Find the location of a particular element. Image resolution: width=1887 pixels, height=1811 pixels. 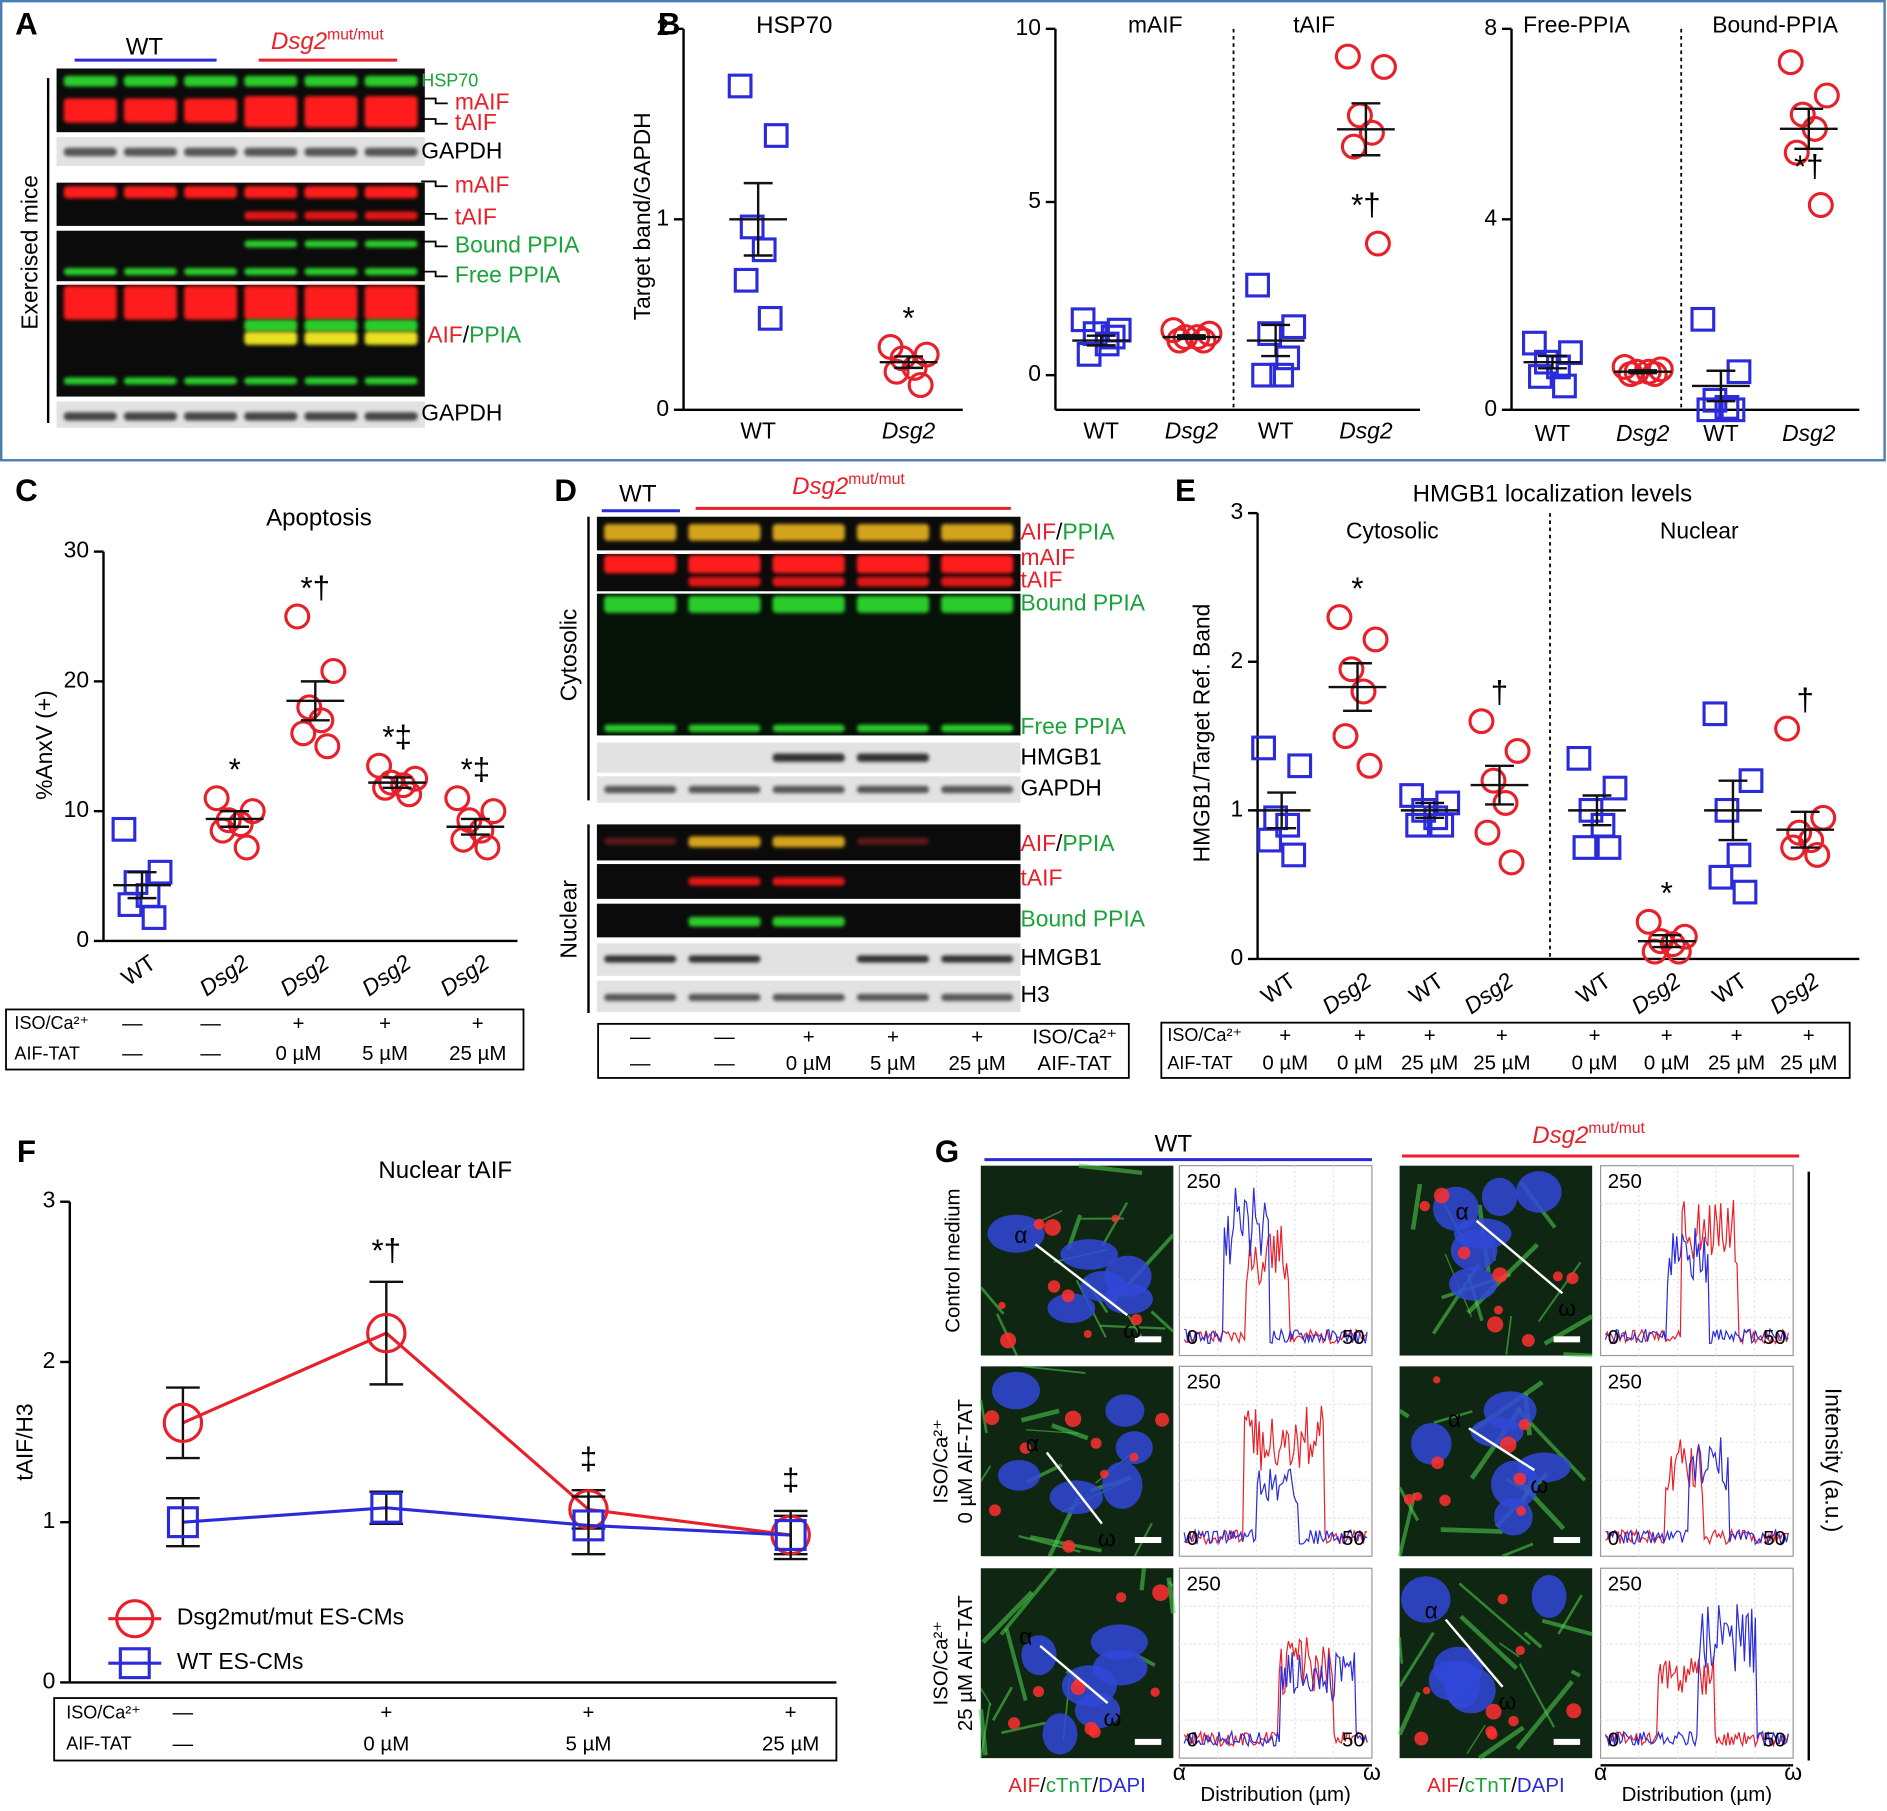

annotation: ‡ is located at coordinates (790, 1479).